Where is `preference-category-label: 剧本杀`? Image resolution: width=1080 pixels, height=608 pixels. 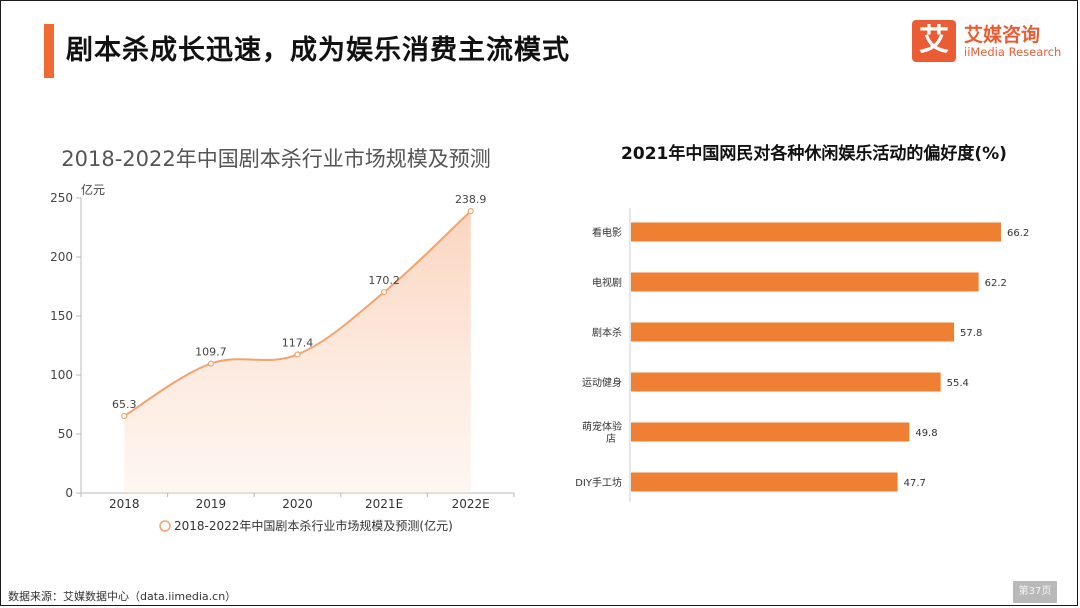
preference-category-label: 剧本杀 is located at coordinates (607, 332).